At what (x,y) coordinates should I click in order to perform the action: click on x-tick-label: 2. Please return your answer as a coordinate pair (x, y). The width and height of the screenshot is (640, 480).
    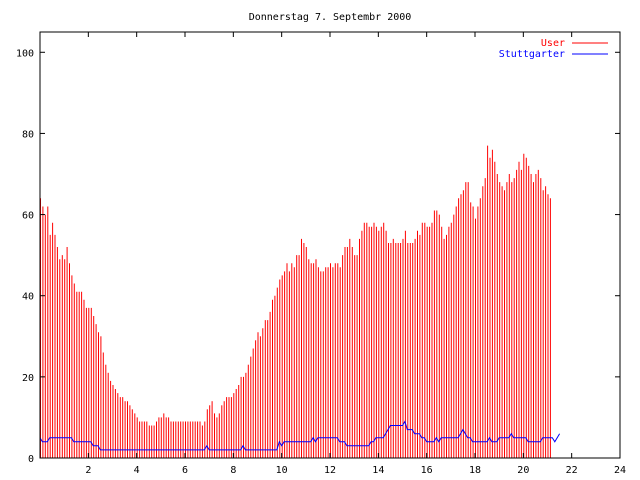
    Looking at the image, I should click on (88, 470).